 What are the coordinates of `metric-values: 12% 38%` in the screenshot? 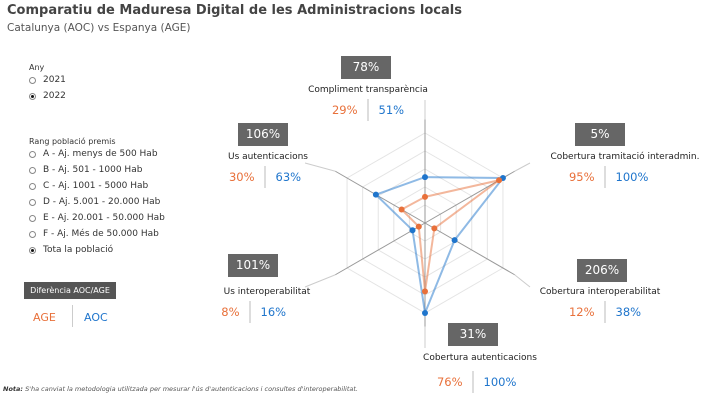 It's located at (605, 312).